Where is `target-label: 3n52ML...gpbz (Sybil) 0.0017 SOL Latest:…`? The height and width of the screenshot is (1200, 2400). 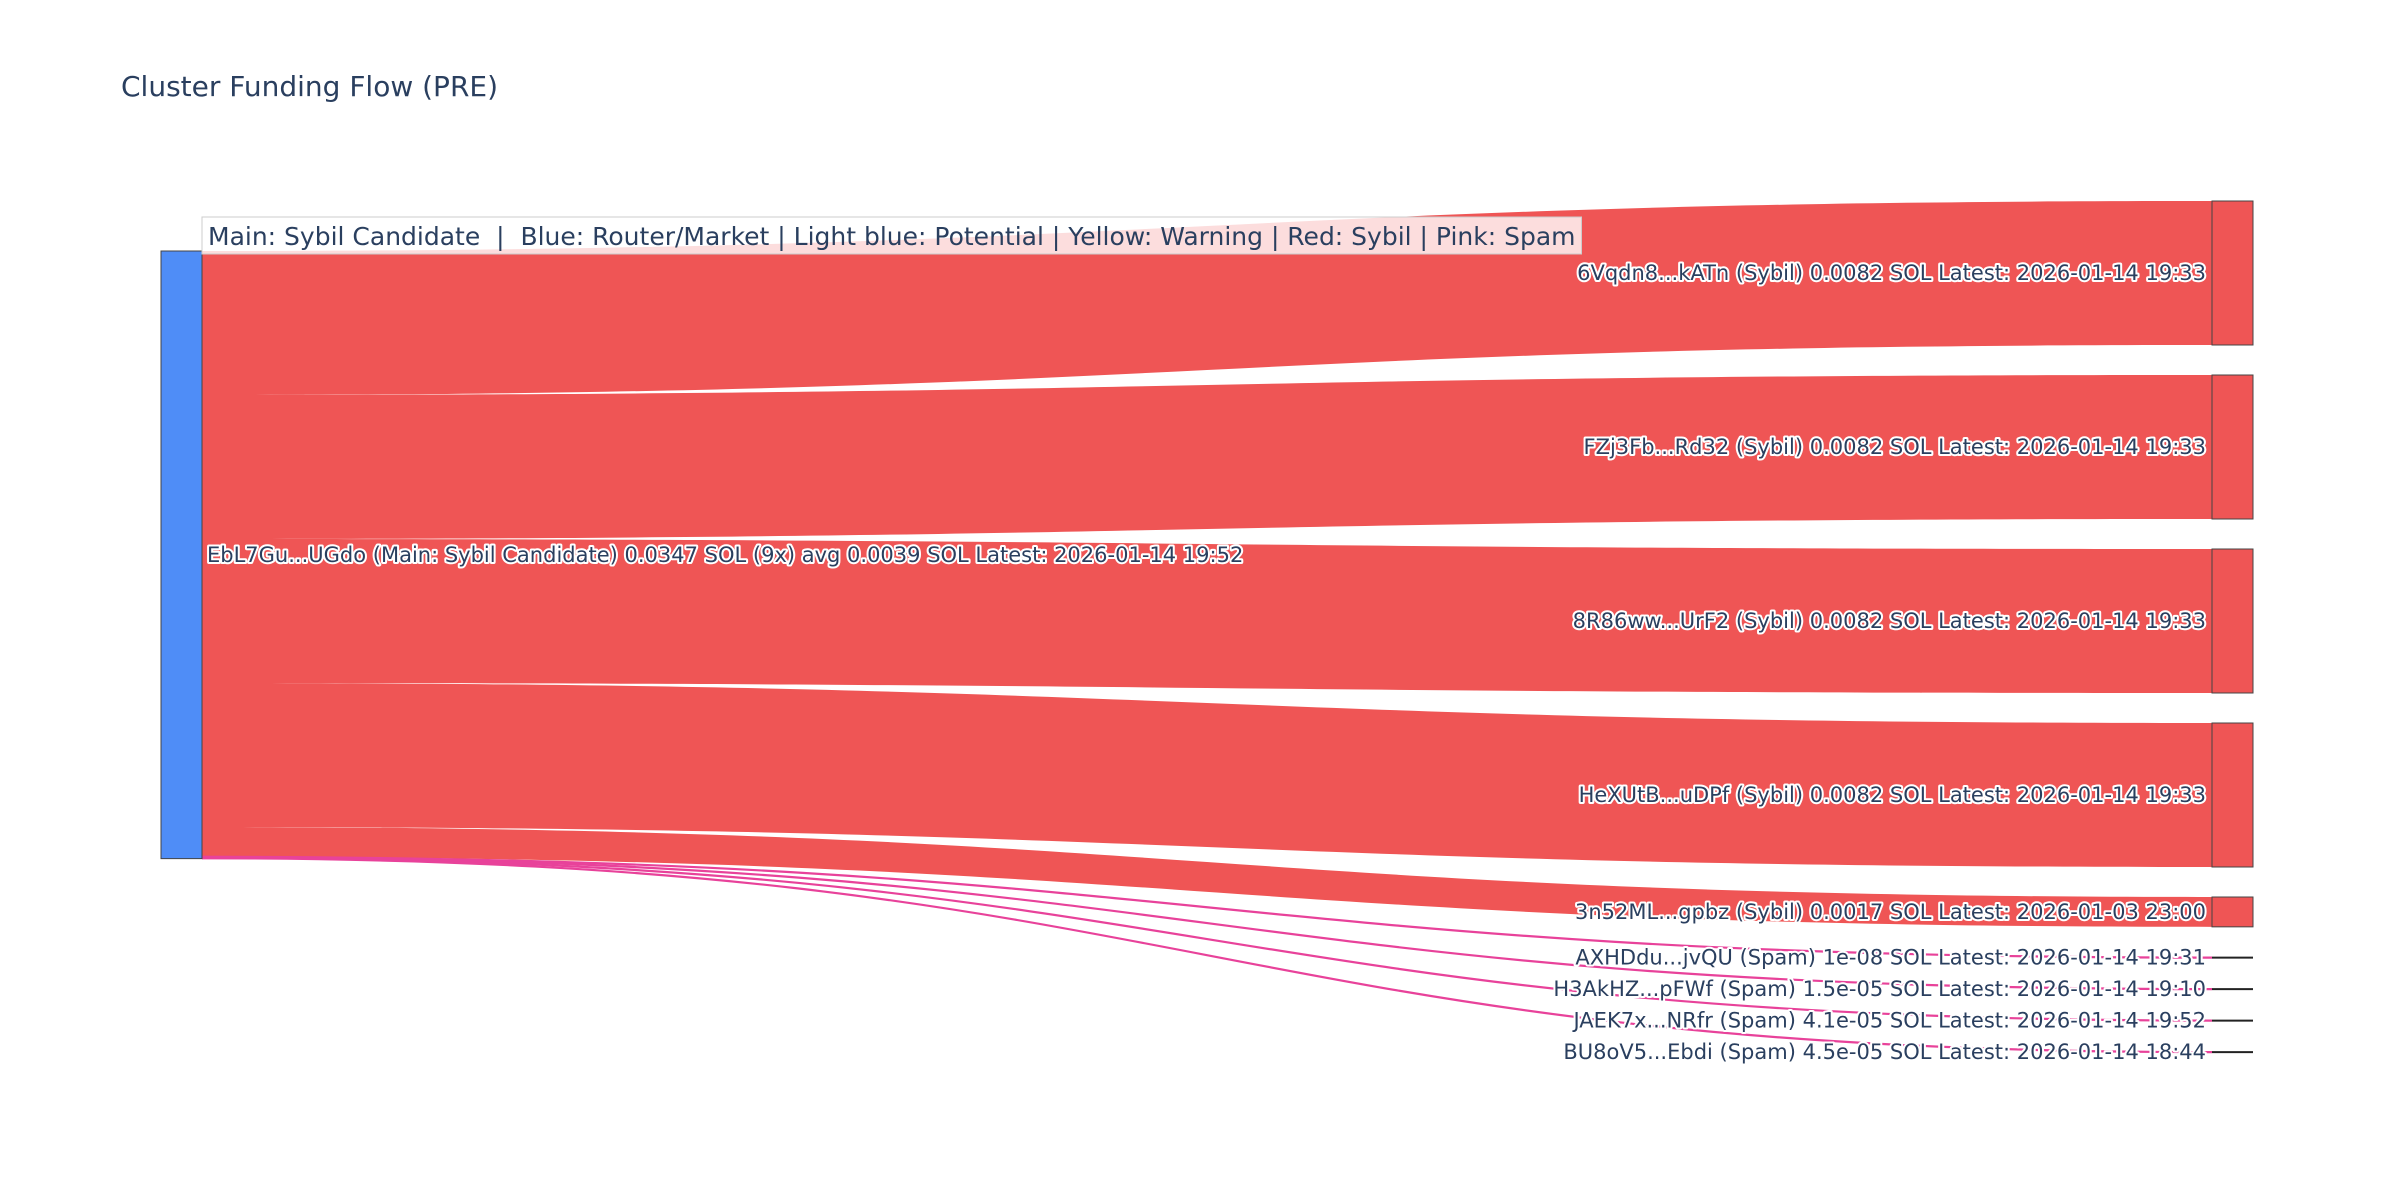
target-label: 3n52ML...gpbz (Sybil) 0.0017 SOL Latest:… is located at coordinates (1890, 912).